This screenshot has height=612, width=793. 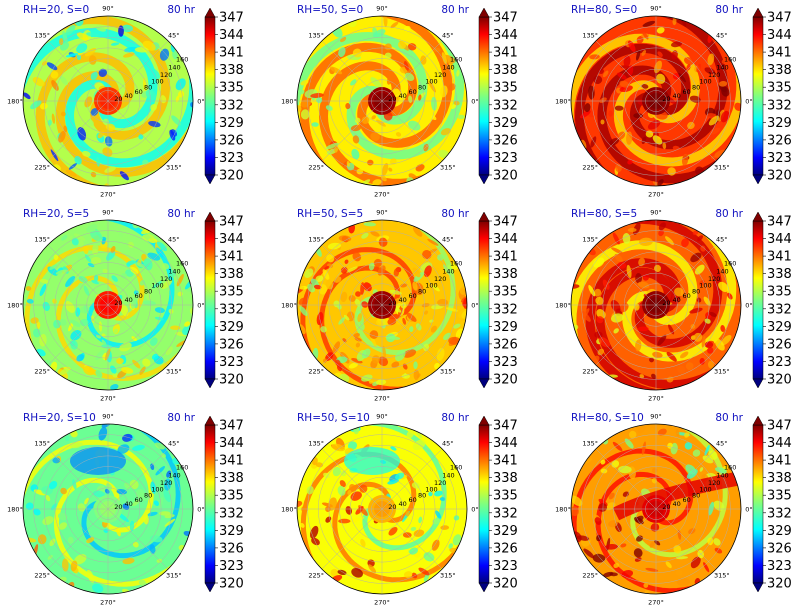 What do you see at coordinates (448, 240) in the screenshot?
I see `angle-tick-label: 45°` at bounding box center [448, 240].